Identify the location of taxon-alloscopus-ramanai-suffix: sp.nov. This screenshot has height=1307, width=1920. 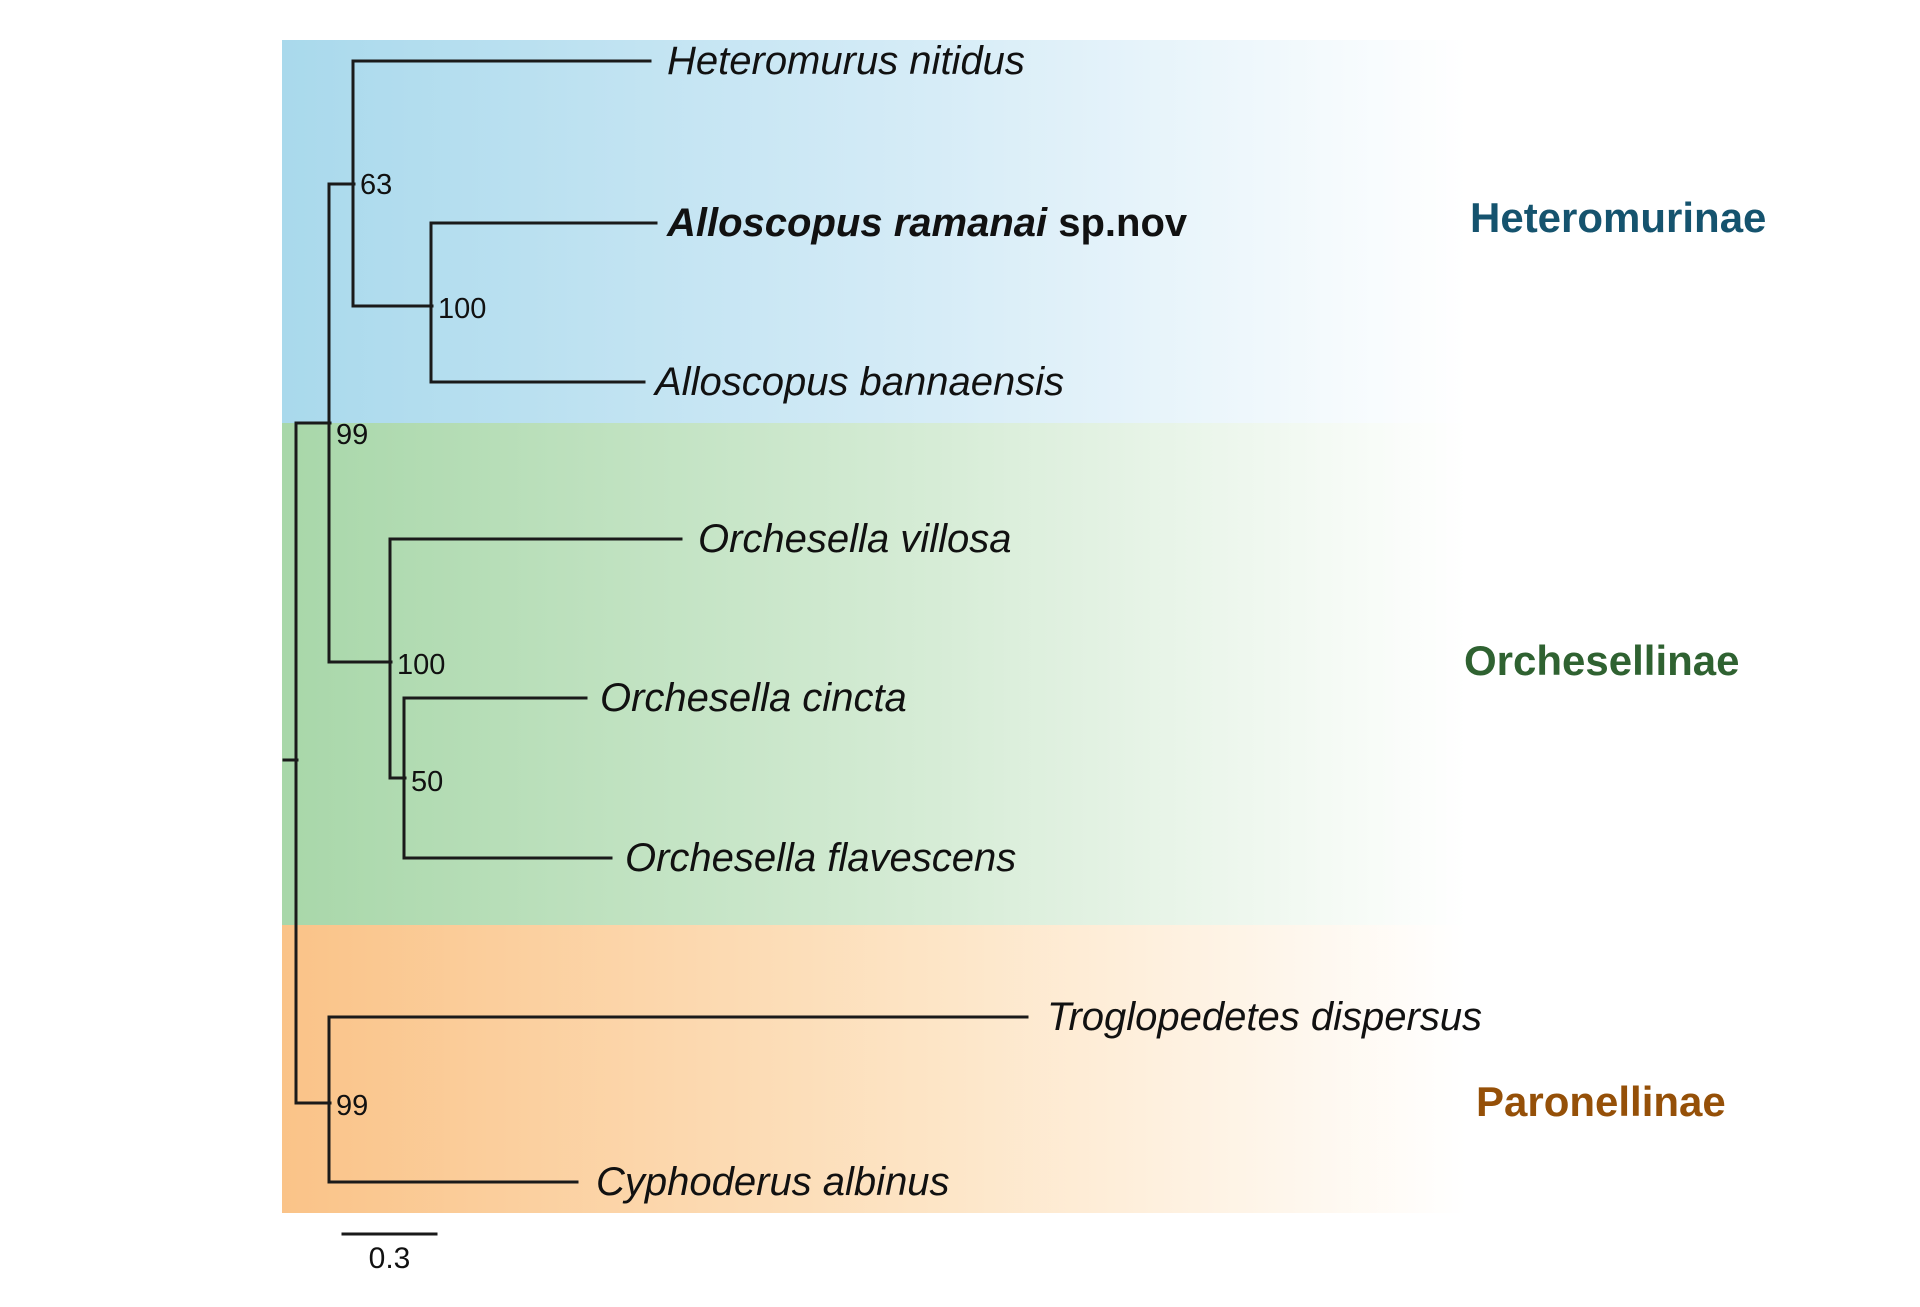
(1117, 223).